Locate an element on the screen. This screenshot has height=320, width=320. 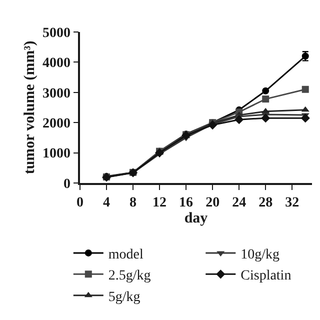
x-tick-label: 0 is located at coordinates (80, 203).